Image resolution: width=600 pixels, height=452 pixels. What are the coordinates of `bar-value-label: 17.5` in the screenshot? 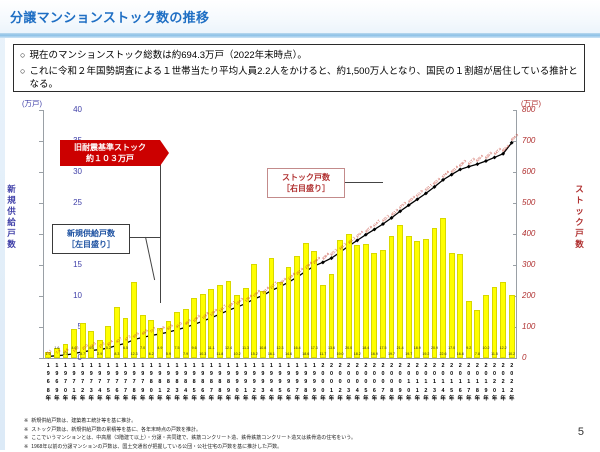 It's located at (383, 348).